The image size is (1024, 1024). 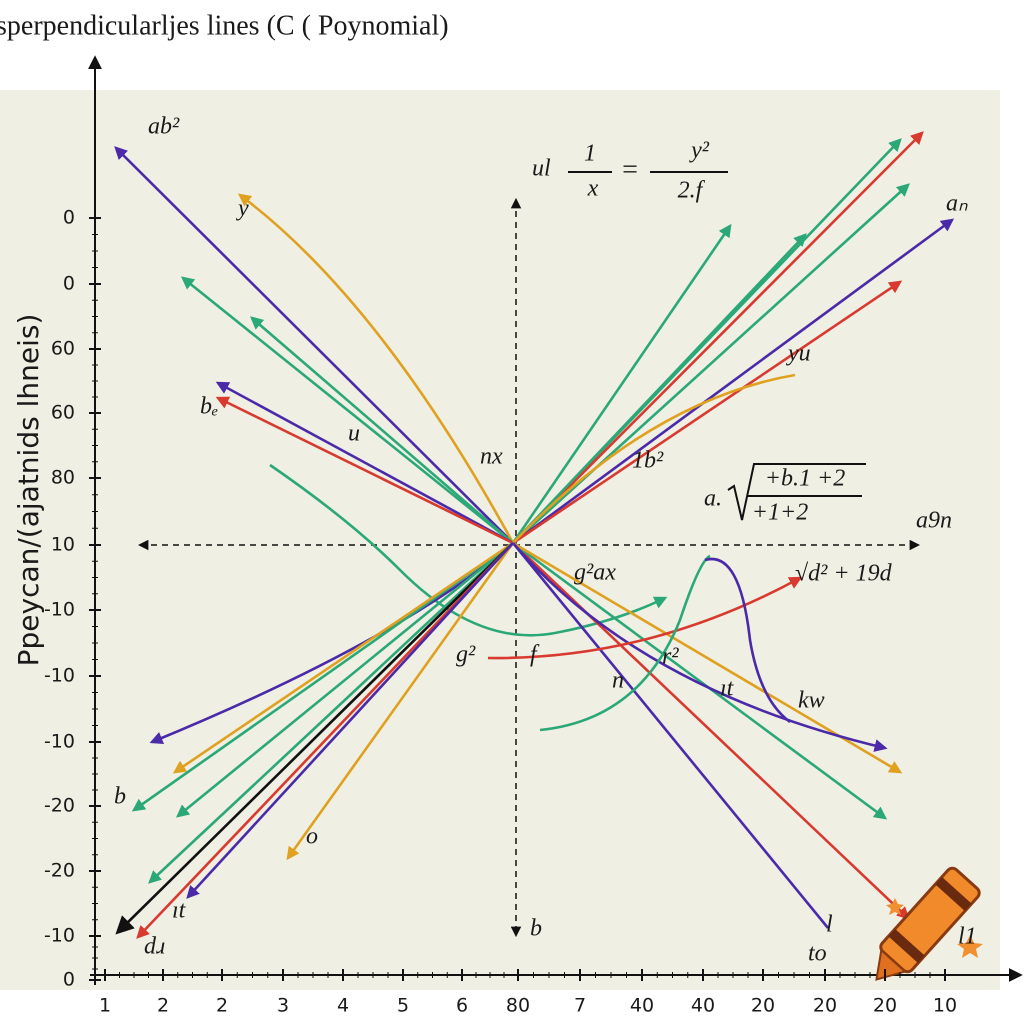 I want to click on annotation: kw, so click(x=811, y=701).